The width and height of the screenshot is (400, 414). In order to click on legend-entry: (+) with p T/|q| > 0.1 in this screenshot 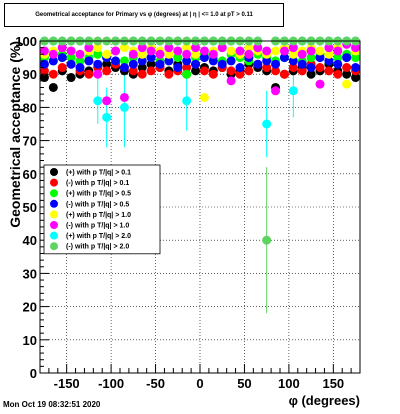, I will do `click(98, 173)`.